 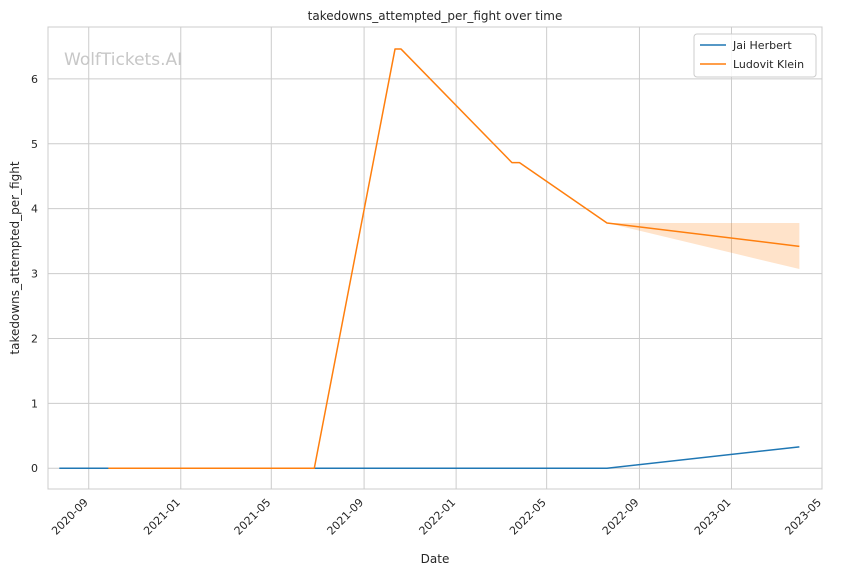 I want to click on y-tick-label: 1, so click(x=34, y=403).